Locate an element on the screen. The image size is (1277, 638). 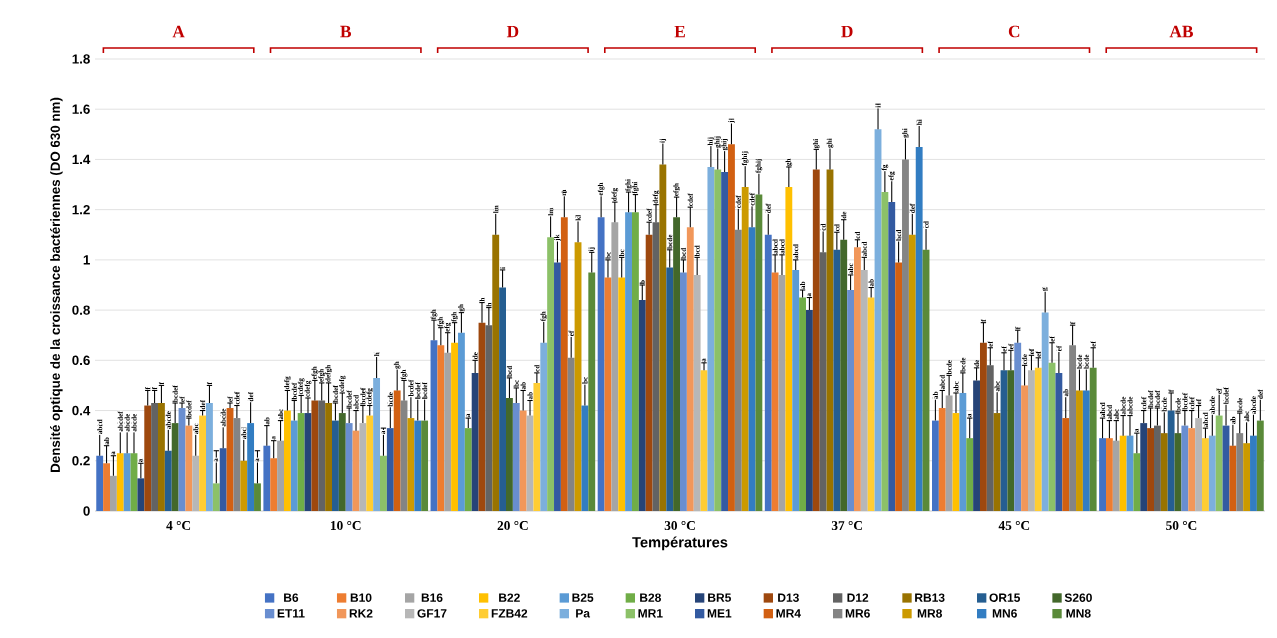
legend-label: BR5 is located at coordinates (719, 597).